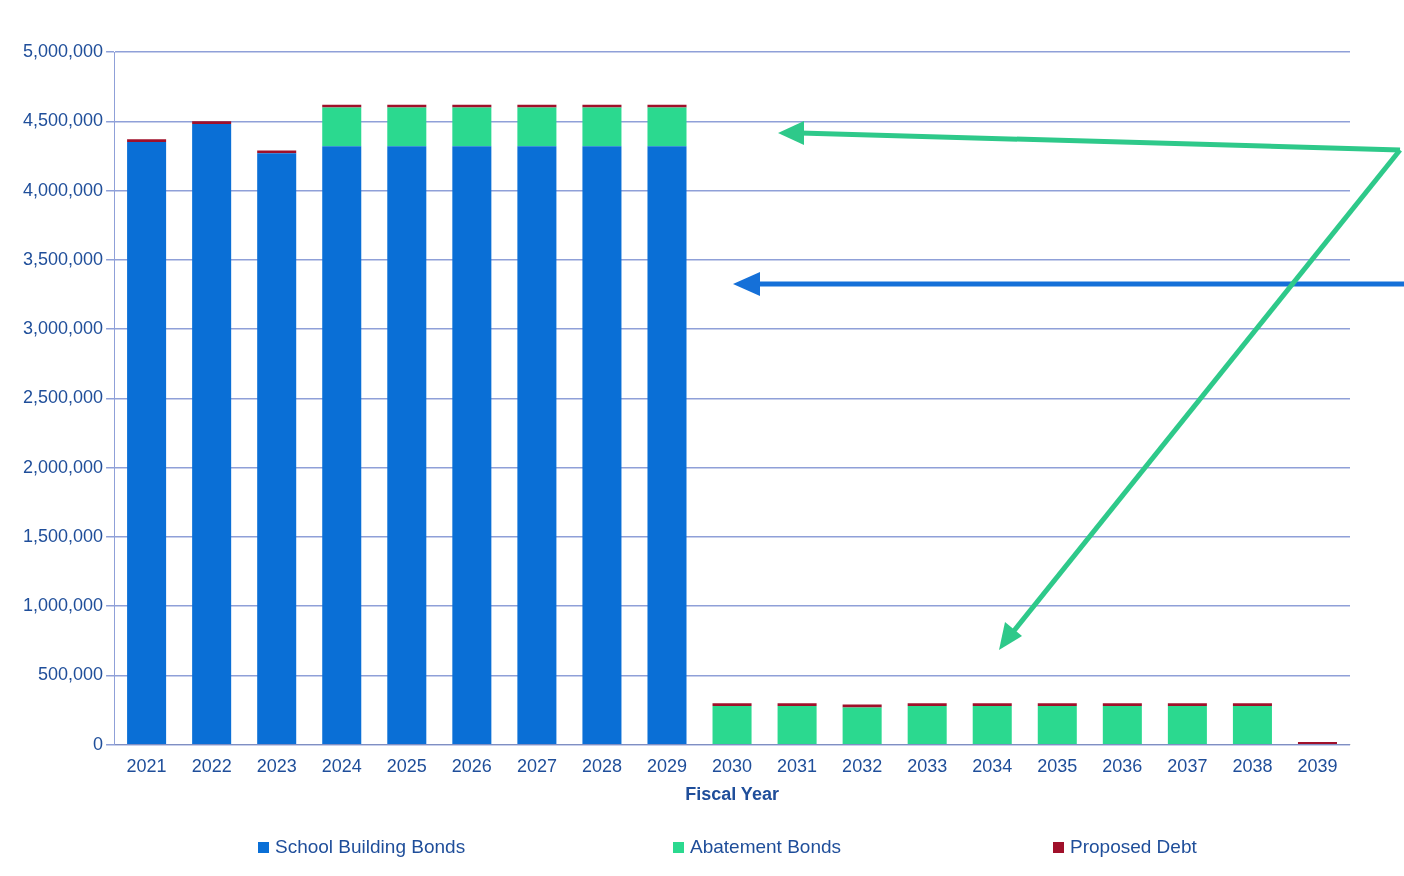 This screenshot has height=876, width=1404. Describe the element at coordinates (1317, 765) in the screenshot. I see `x-tick-label: 2039` at that location.